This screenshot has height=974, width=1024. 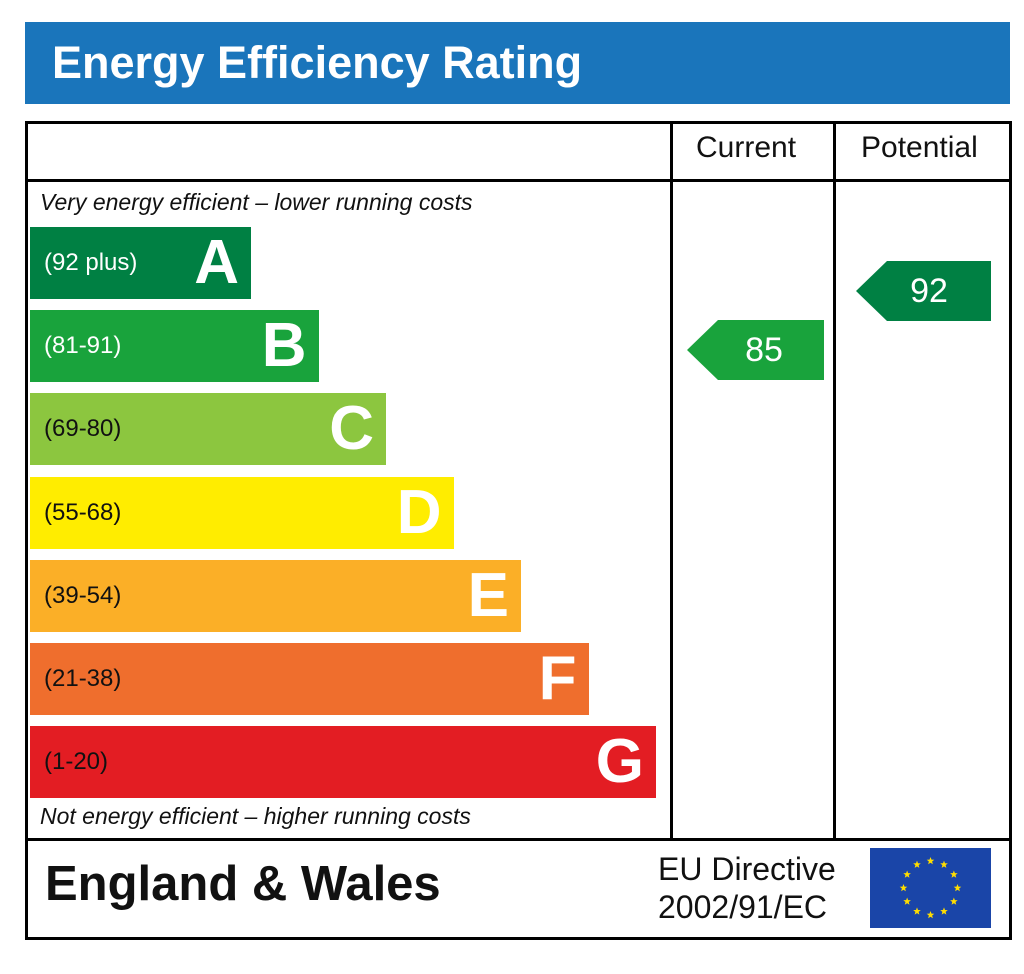 What do you see at coordinates (174, 346) in the screenshot?
I see `rating-band-b: (81-91) B` at bounding box center [174, 346].